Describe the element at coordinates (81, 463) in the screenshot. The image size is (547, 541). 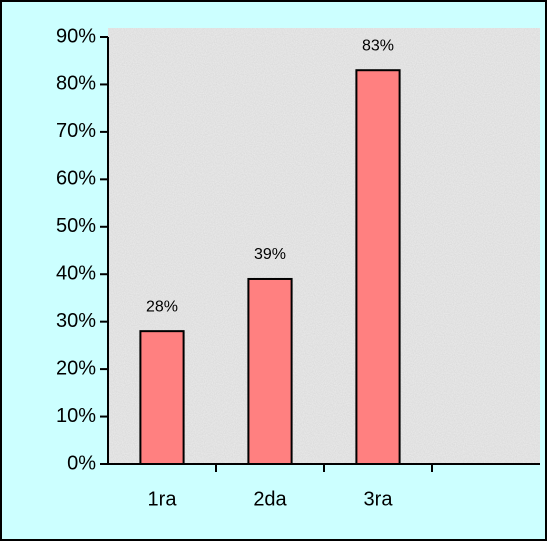
I see `y-tick-label: 0%` at that location.